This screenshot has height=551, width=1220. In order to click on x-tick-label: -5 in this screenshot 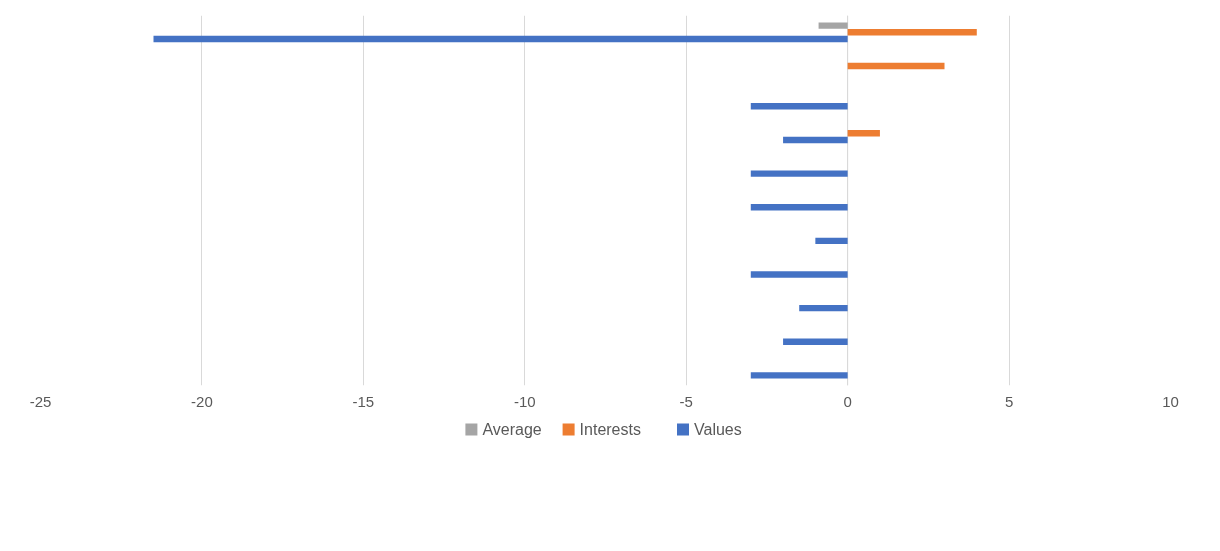, I will do `click(686, 401)`.